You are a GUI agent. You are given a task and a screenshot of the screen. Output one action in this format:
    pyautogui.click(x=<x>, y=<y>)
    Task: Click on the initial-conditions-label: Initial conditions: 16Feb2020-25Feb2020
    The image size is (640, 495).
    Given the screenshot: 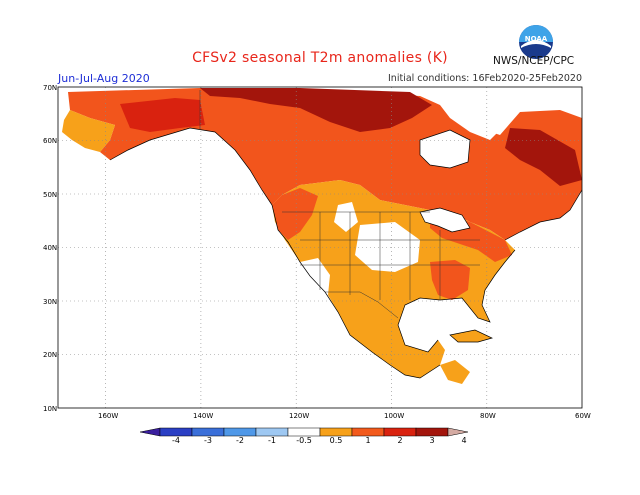 What is the action you would take?
    pyautogui.click(x=485, y=78)
    